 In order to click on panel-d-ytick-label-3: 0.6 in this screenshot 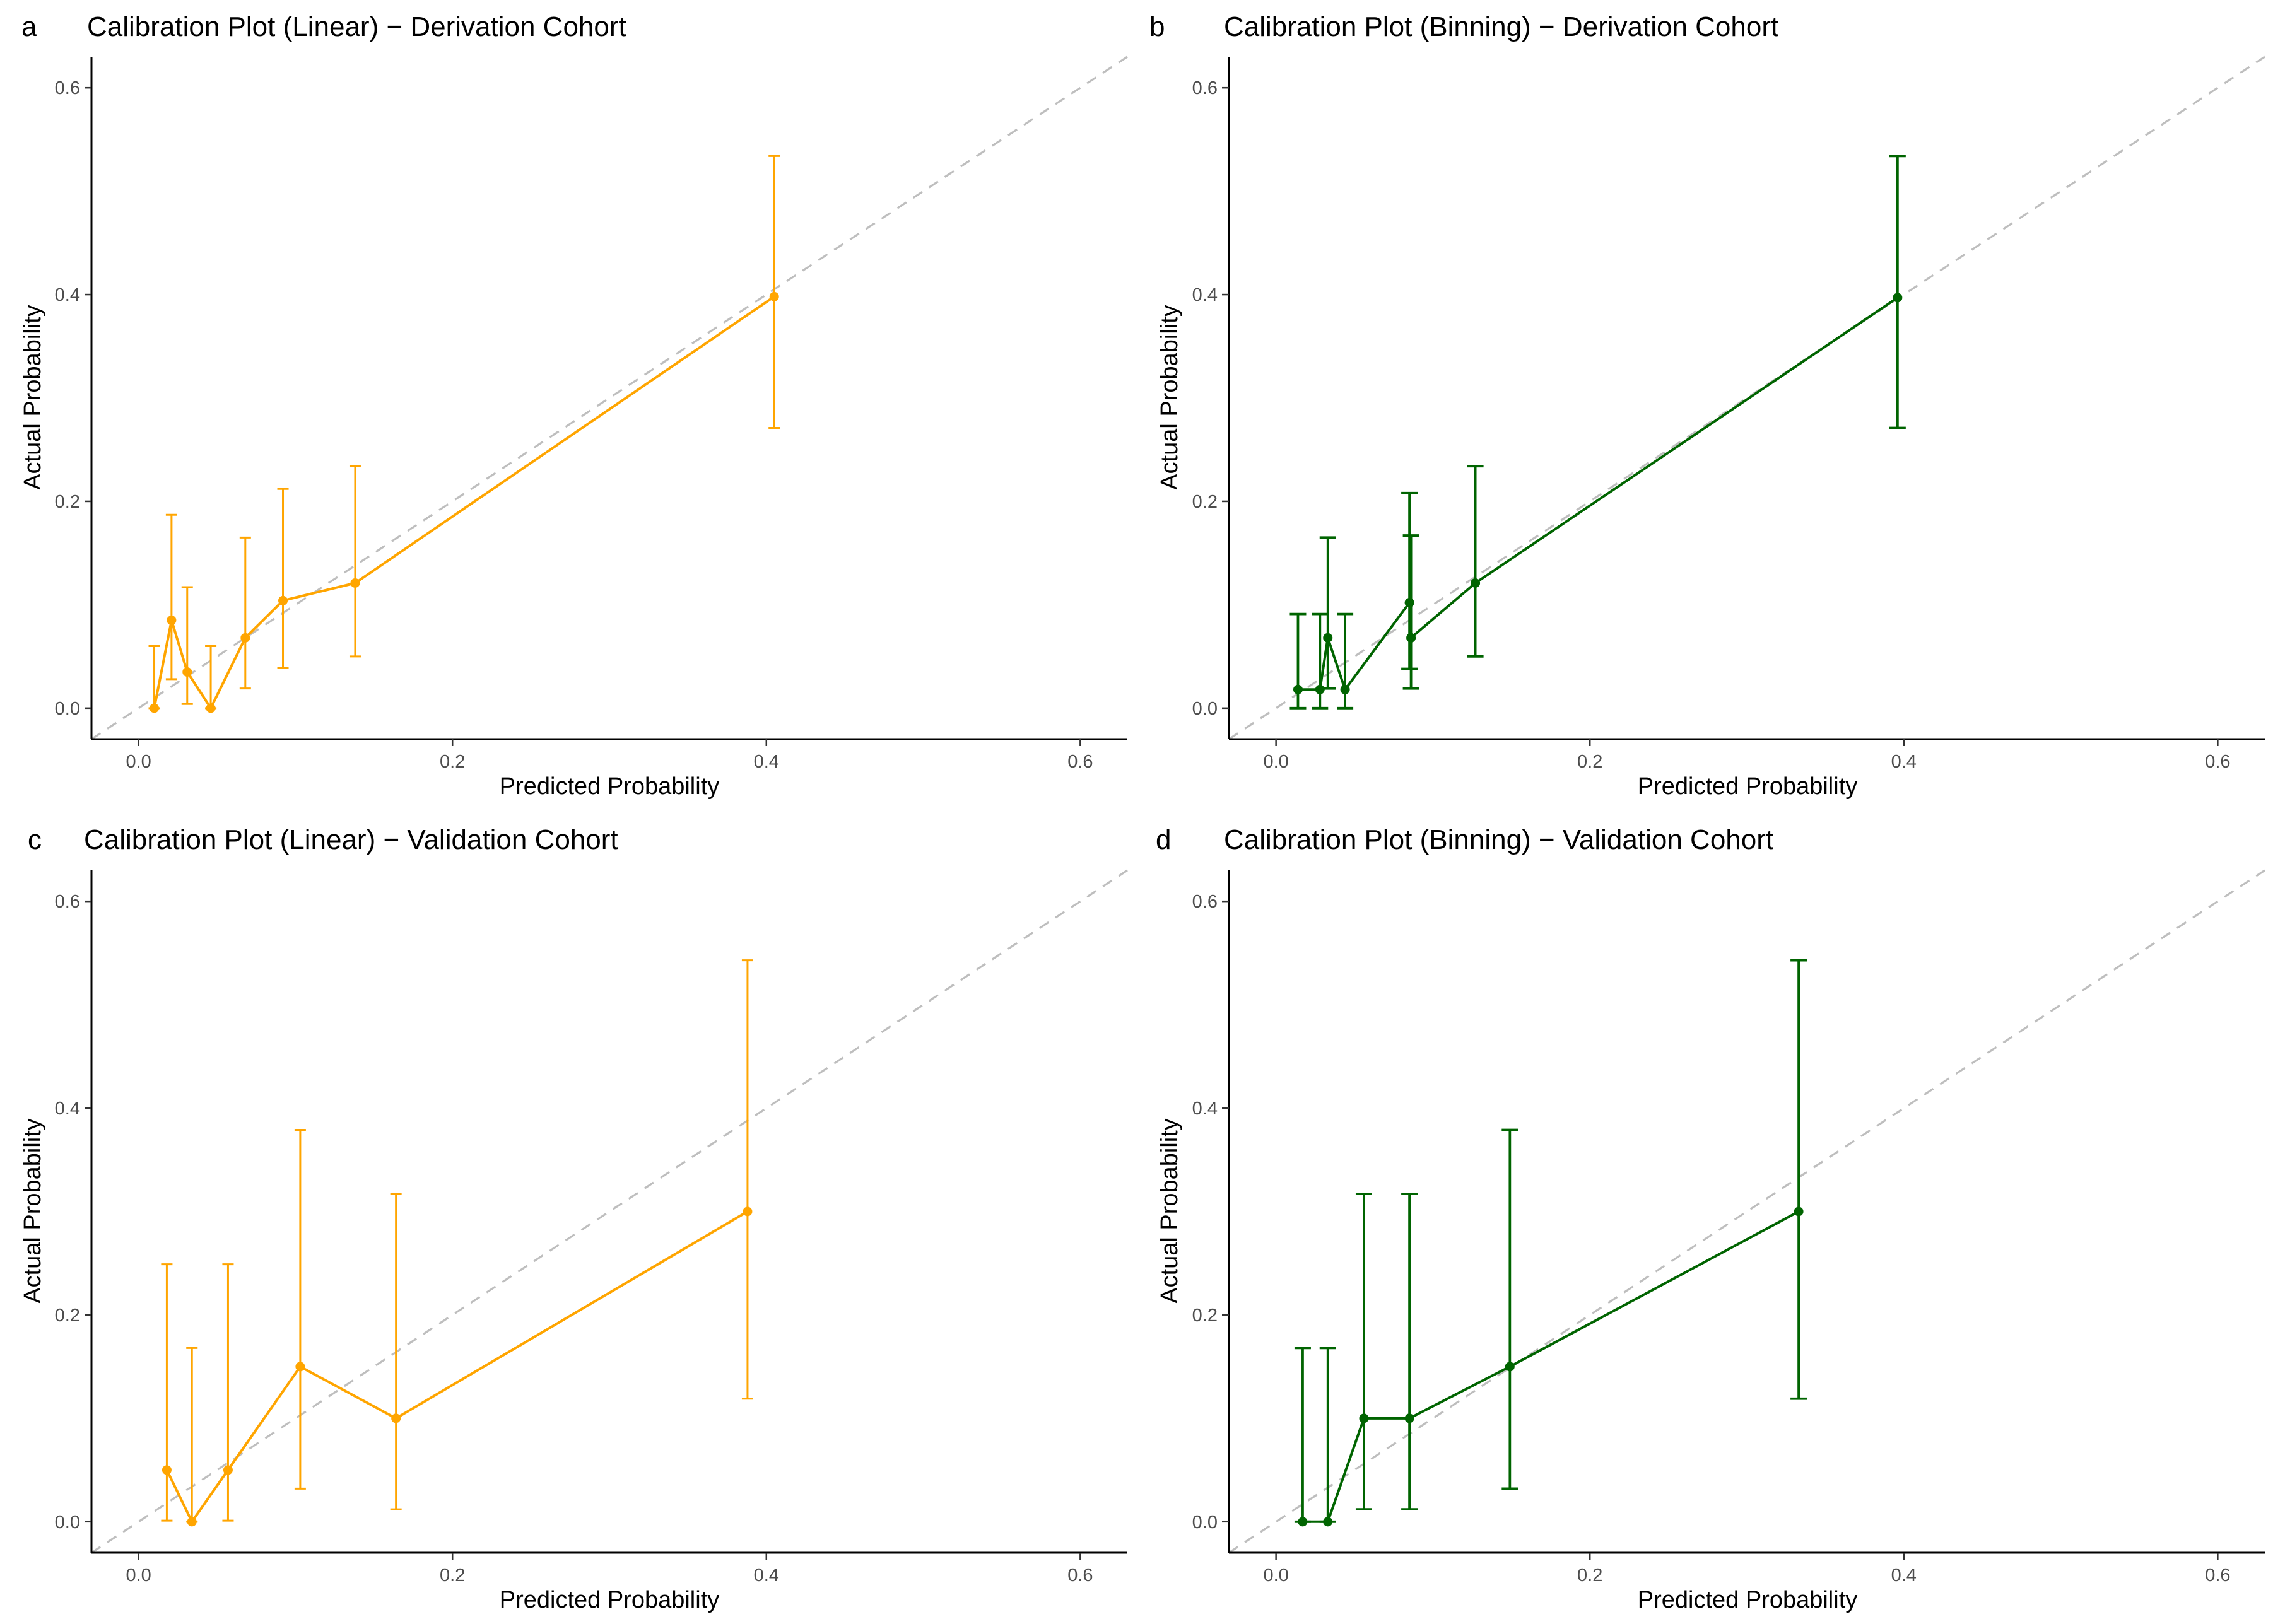, I will do `click(1205, 902)`.